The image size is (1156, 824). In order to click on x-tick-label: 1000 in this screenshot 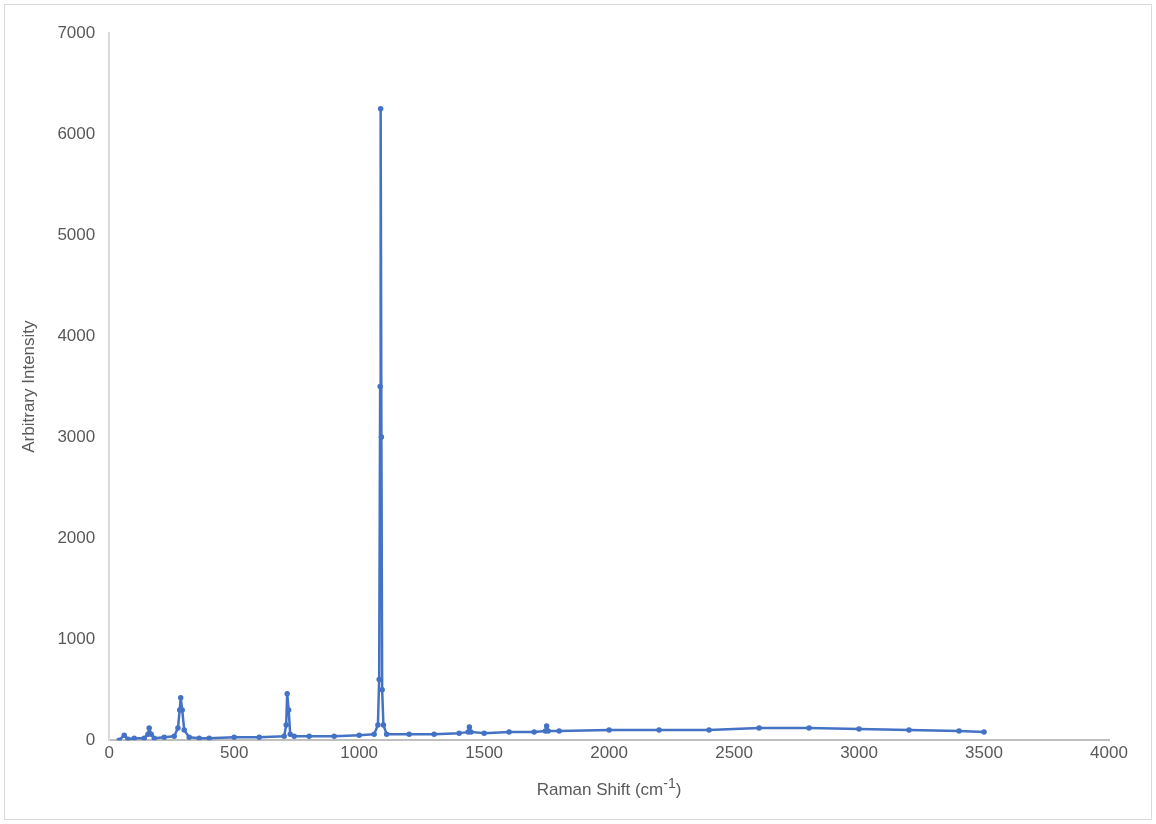, I will do `click(359, 753)`.